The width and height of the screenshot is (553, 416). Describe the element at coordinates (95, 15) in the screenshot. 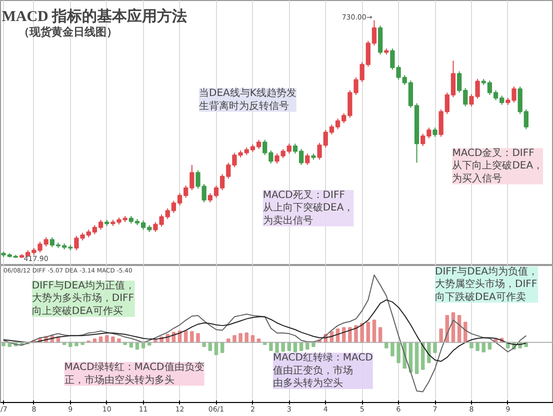

I see `text: MACD 指标的基本应用方法` at that location.